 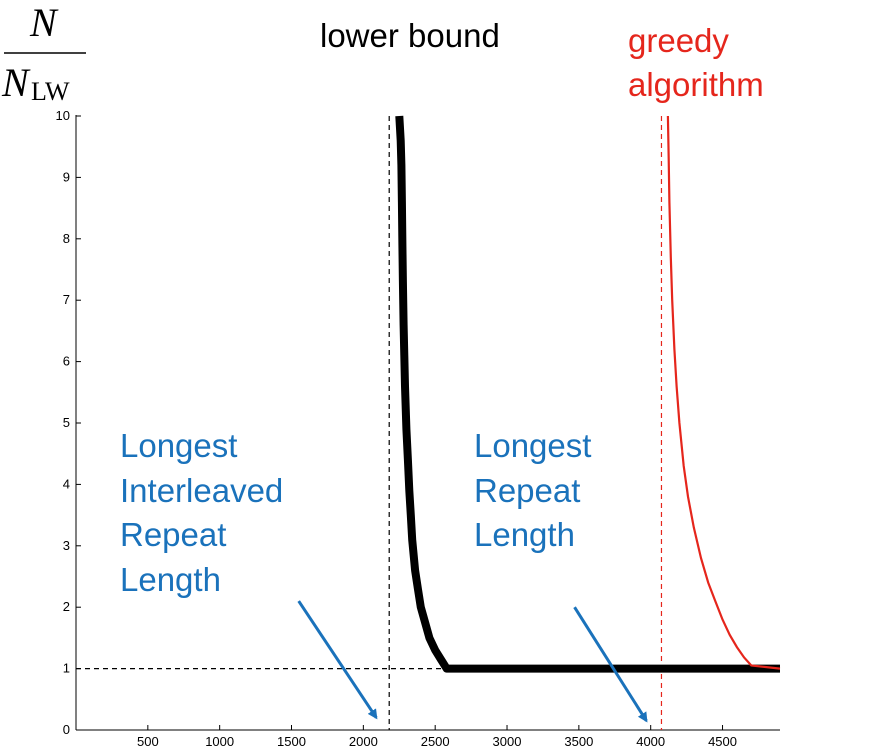 What do you see at coordinates (524, 534) in the screenshot?
I see `annotation-repeat-line-3: Length` at bounding box center [524, 534].